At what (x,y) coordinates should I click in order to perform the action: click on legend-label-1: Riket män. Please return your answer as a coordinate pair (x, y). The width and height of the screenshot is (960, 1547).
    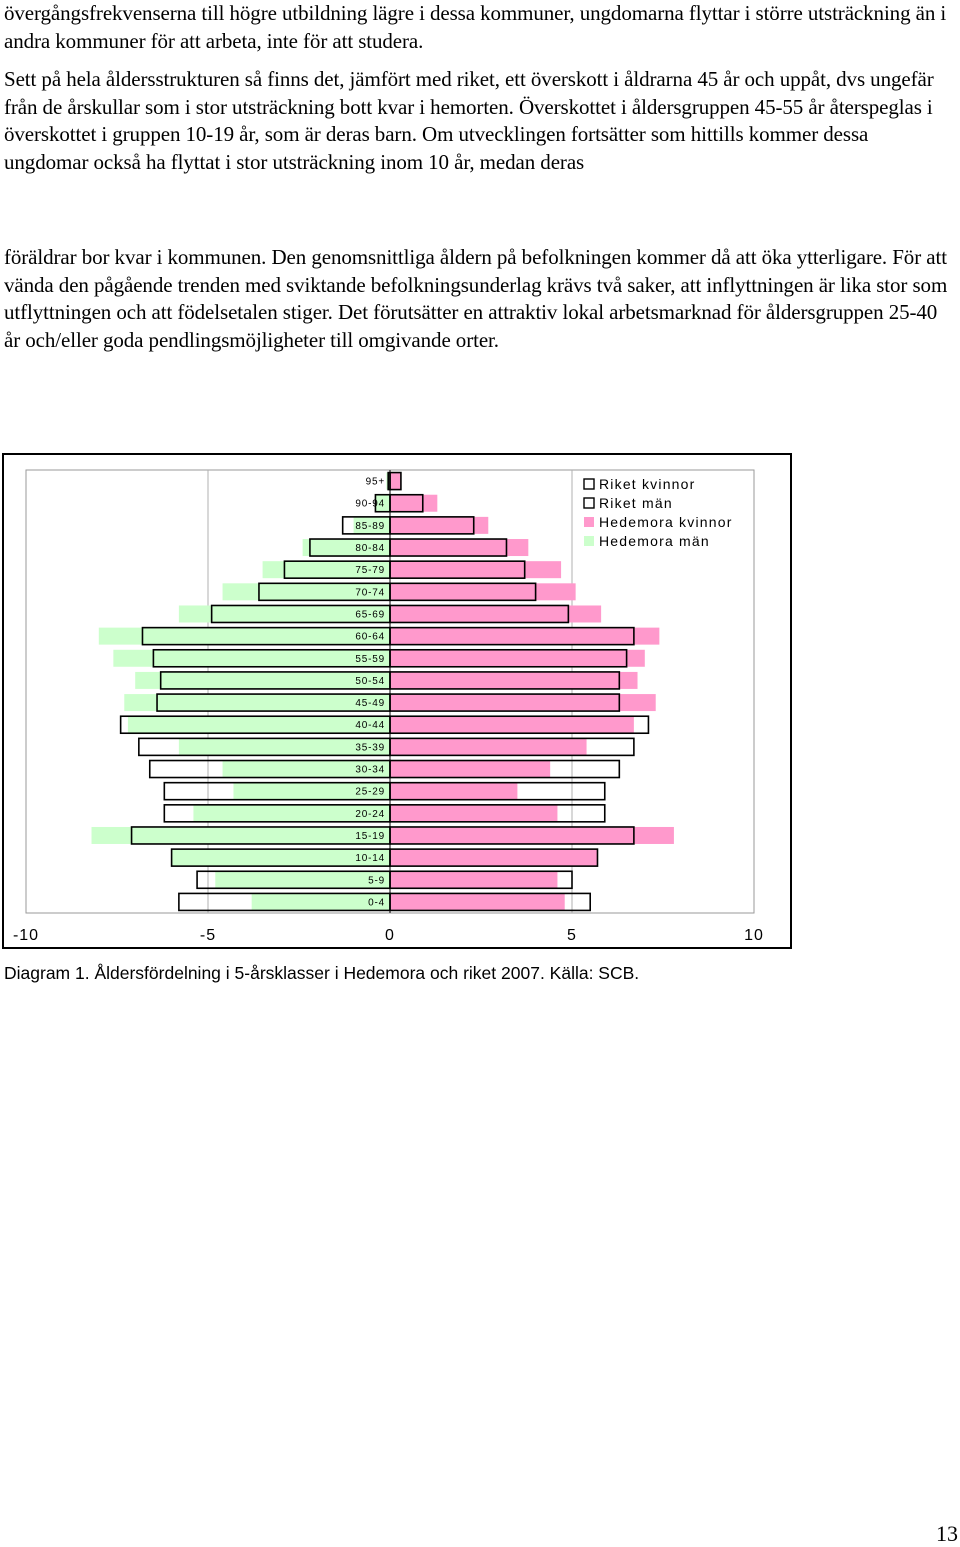
    Looking at the image, I should click on (636, 503).